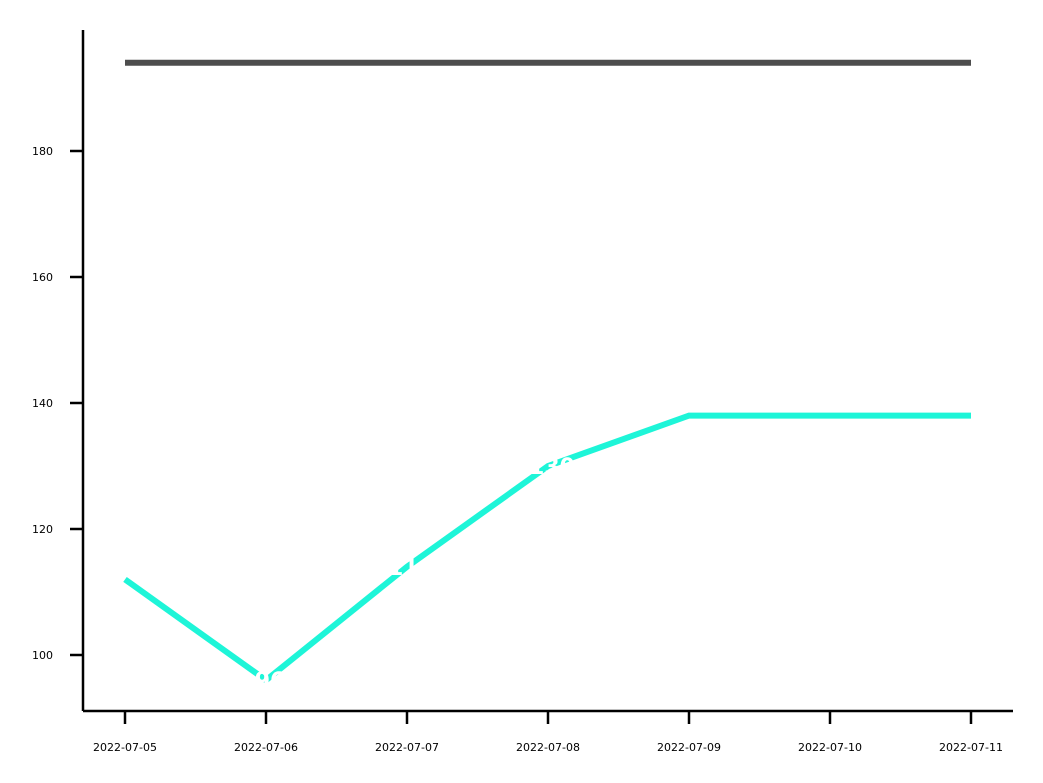 This screenshot has width=1043, height=783. I want to click on x-tick-label: 2022-07-08, so click(548, 747).